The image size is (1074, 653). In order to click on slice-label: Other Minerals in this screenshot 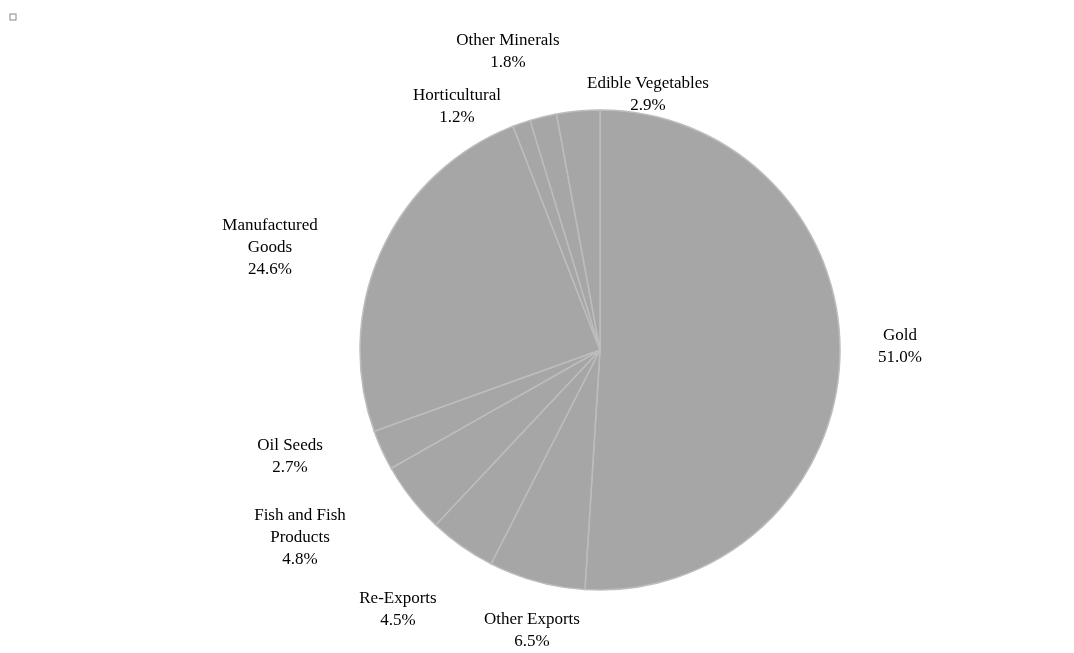, I will do `click(508, 39)`.